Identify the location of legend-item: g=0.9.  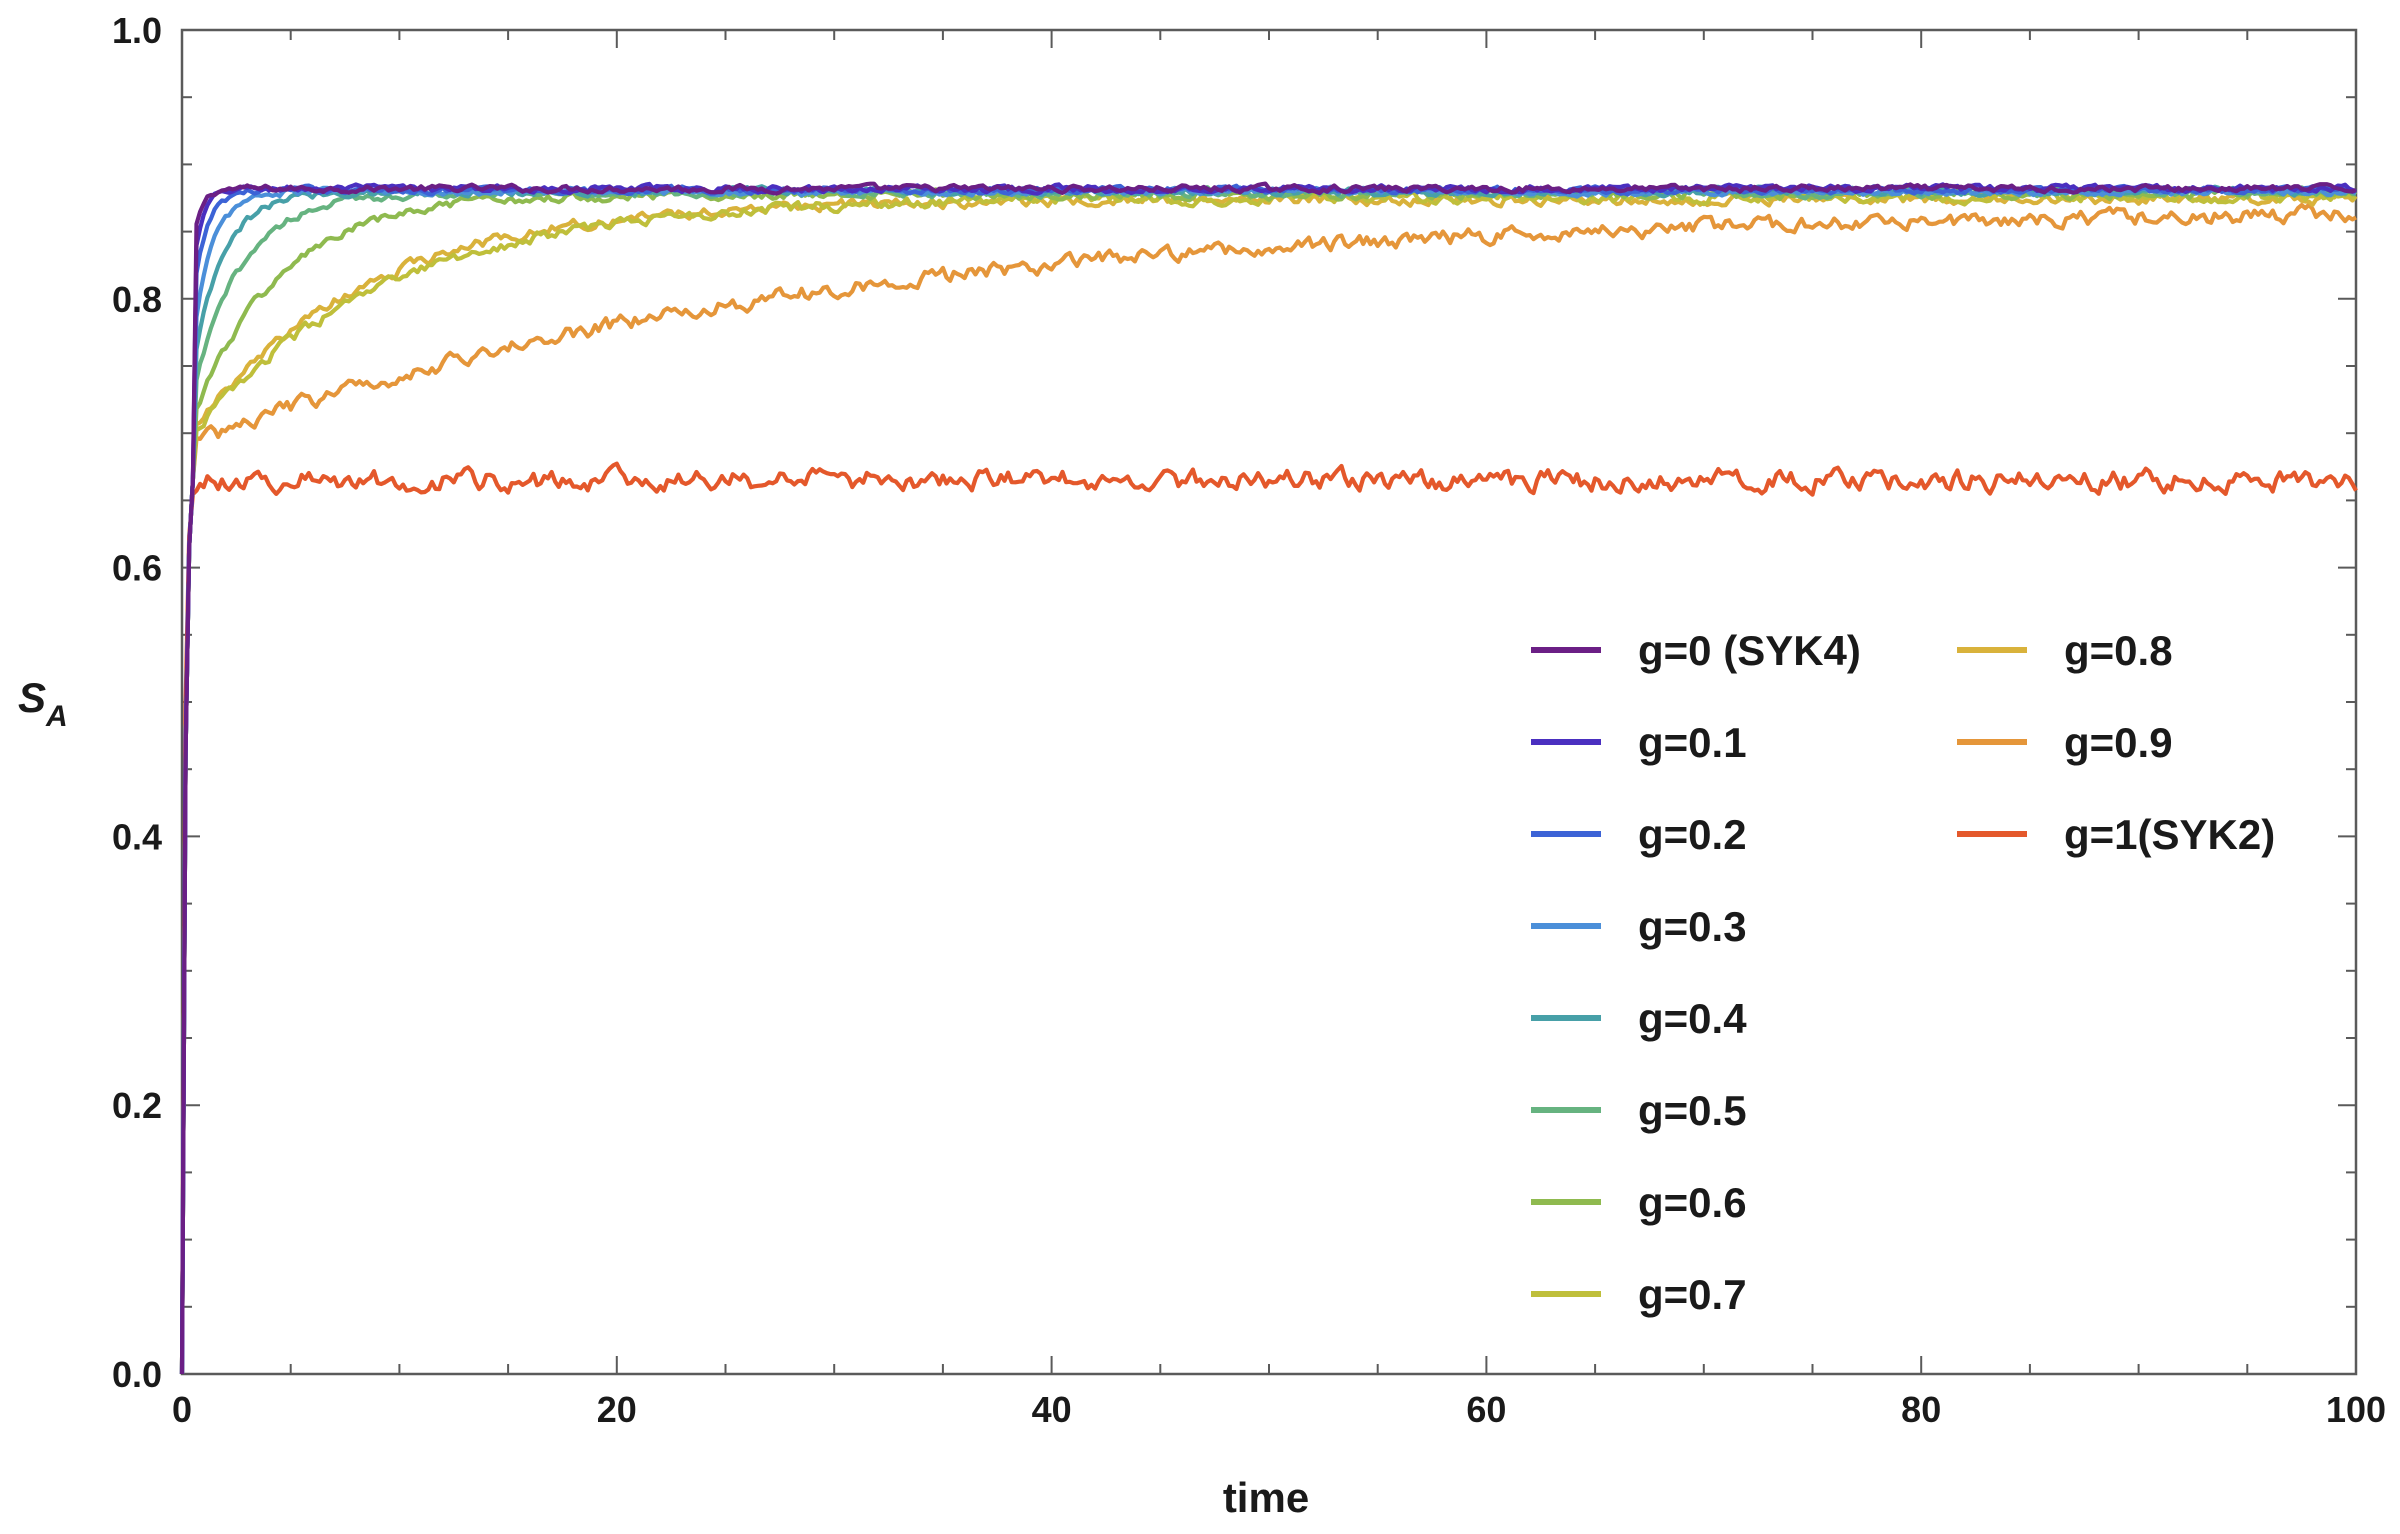
(2065, 742).